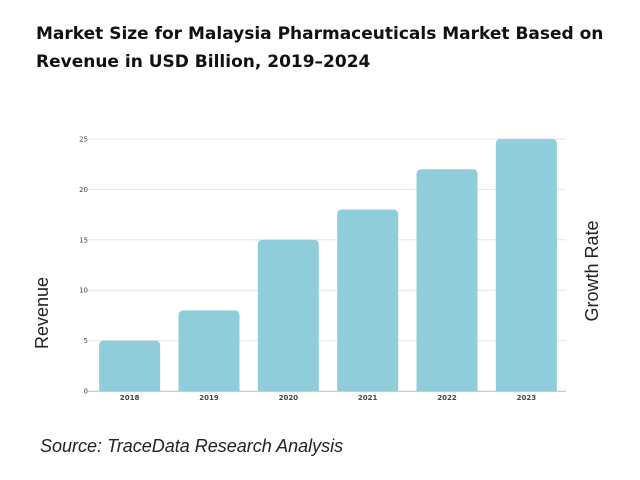  What do you see at coordinates (130, 398) in the screenshot?
I see `x-tick-label: 2018` at bounding box center [130, 398].